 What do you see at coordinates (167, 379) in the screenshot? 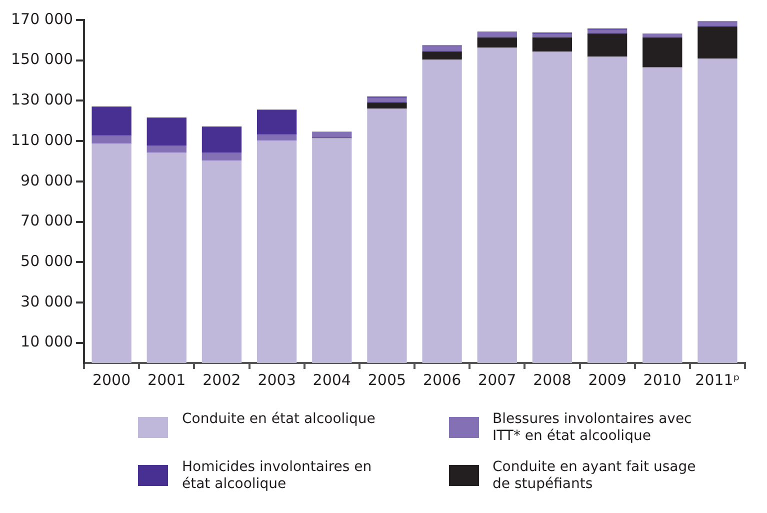
I see `x-tick-label: 2001` at bounding box center [167, 379].